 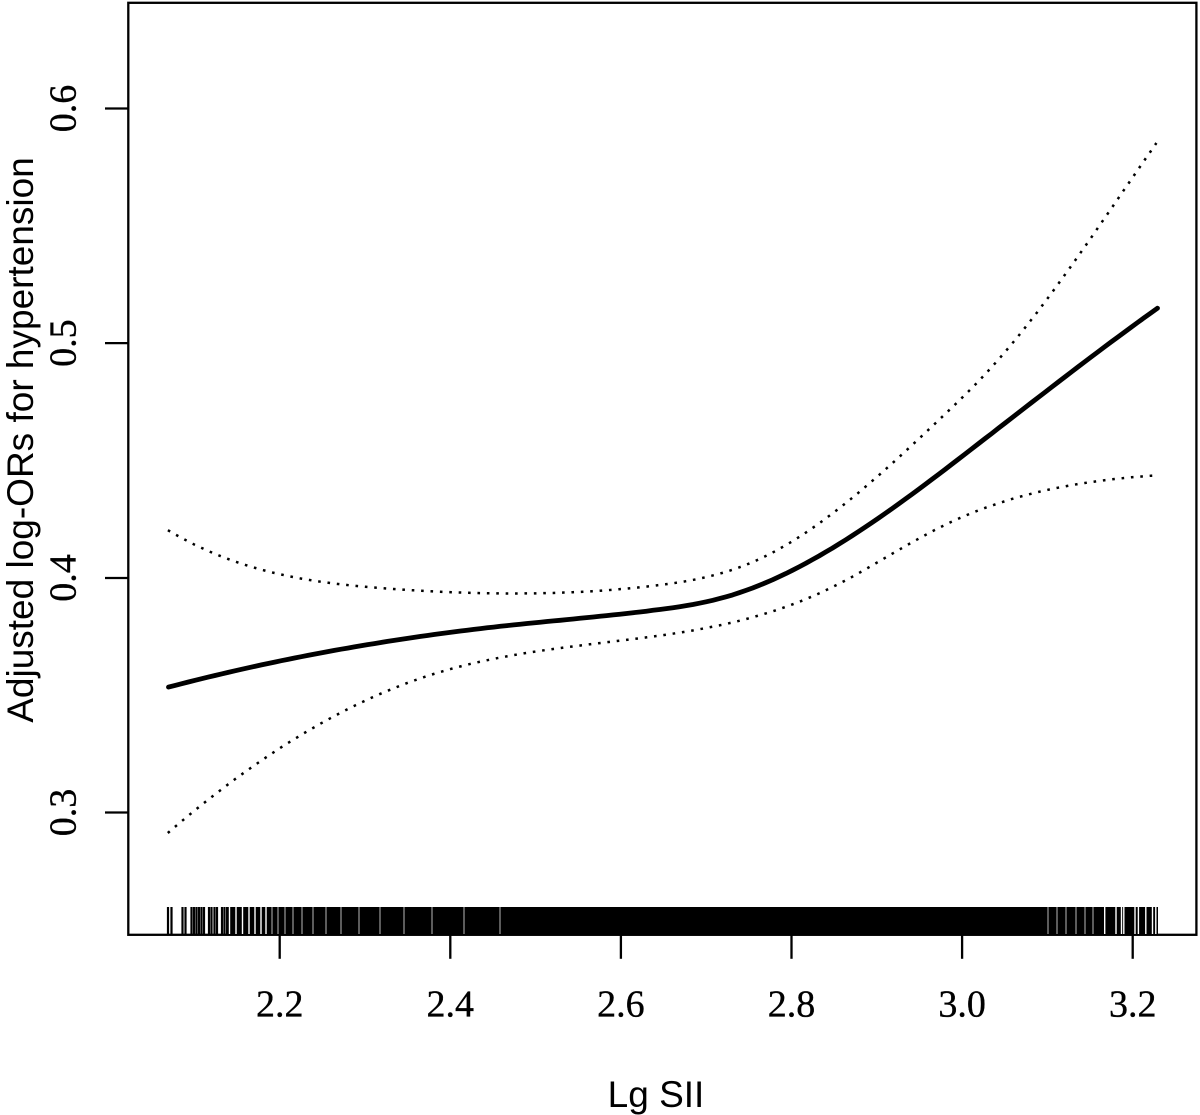 What do you see at coordinates (1133, 1005) in the screenshot?
I see `svg-text: 3.2` at bounding box center [1133, 1005].